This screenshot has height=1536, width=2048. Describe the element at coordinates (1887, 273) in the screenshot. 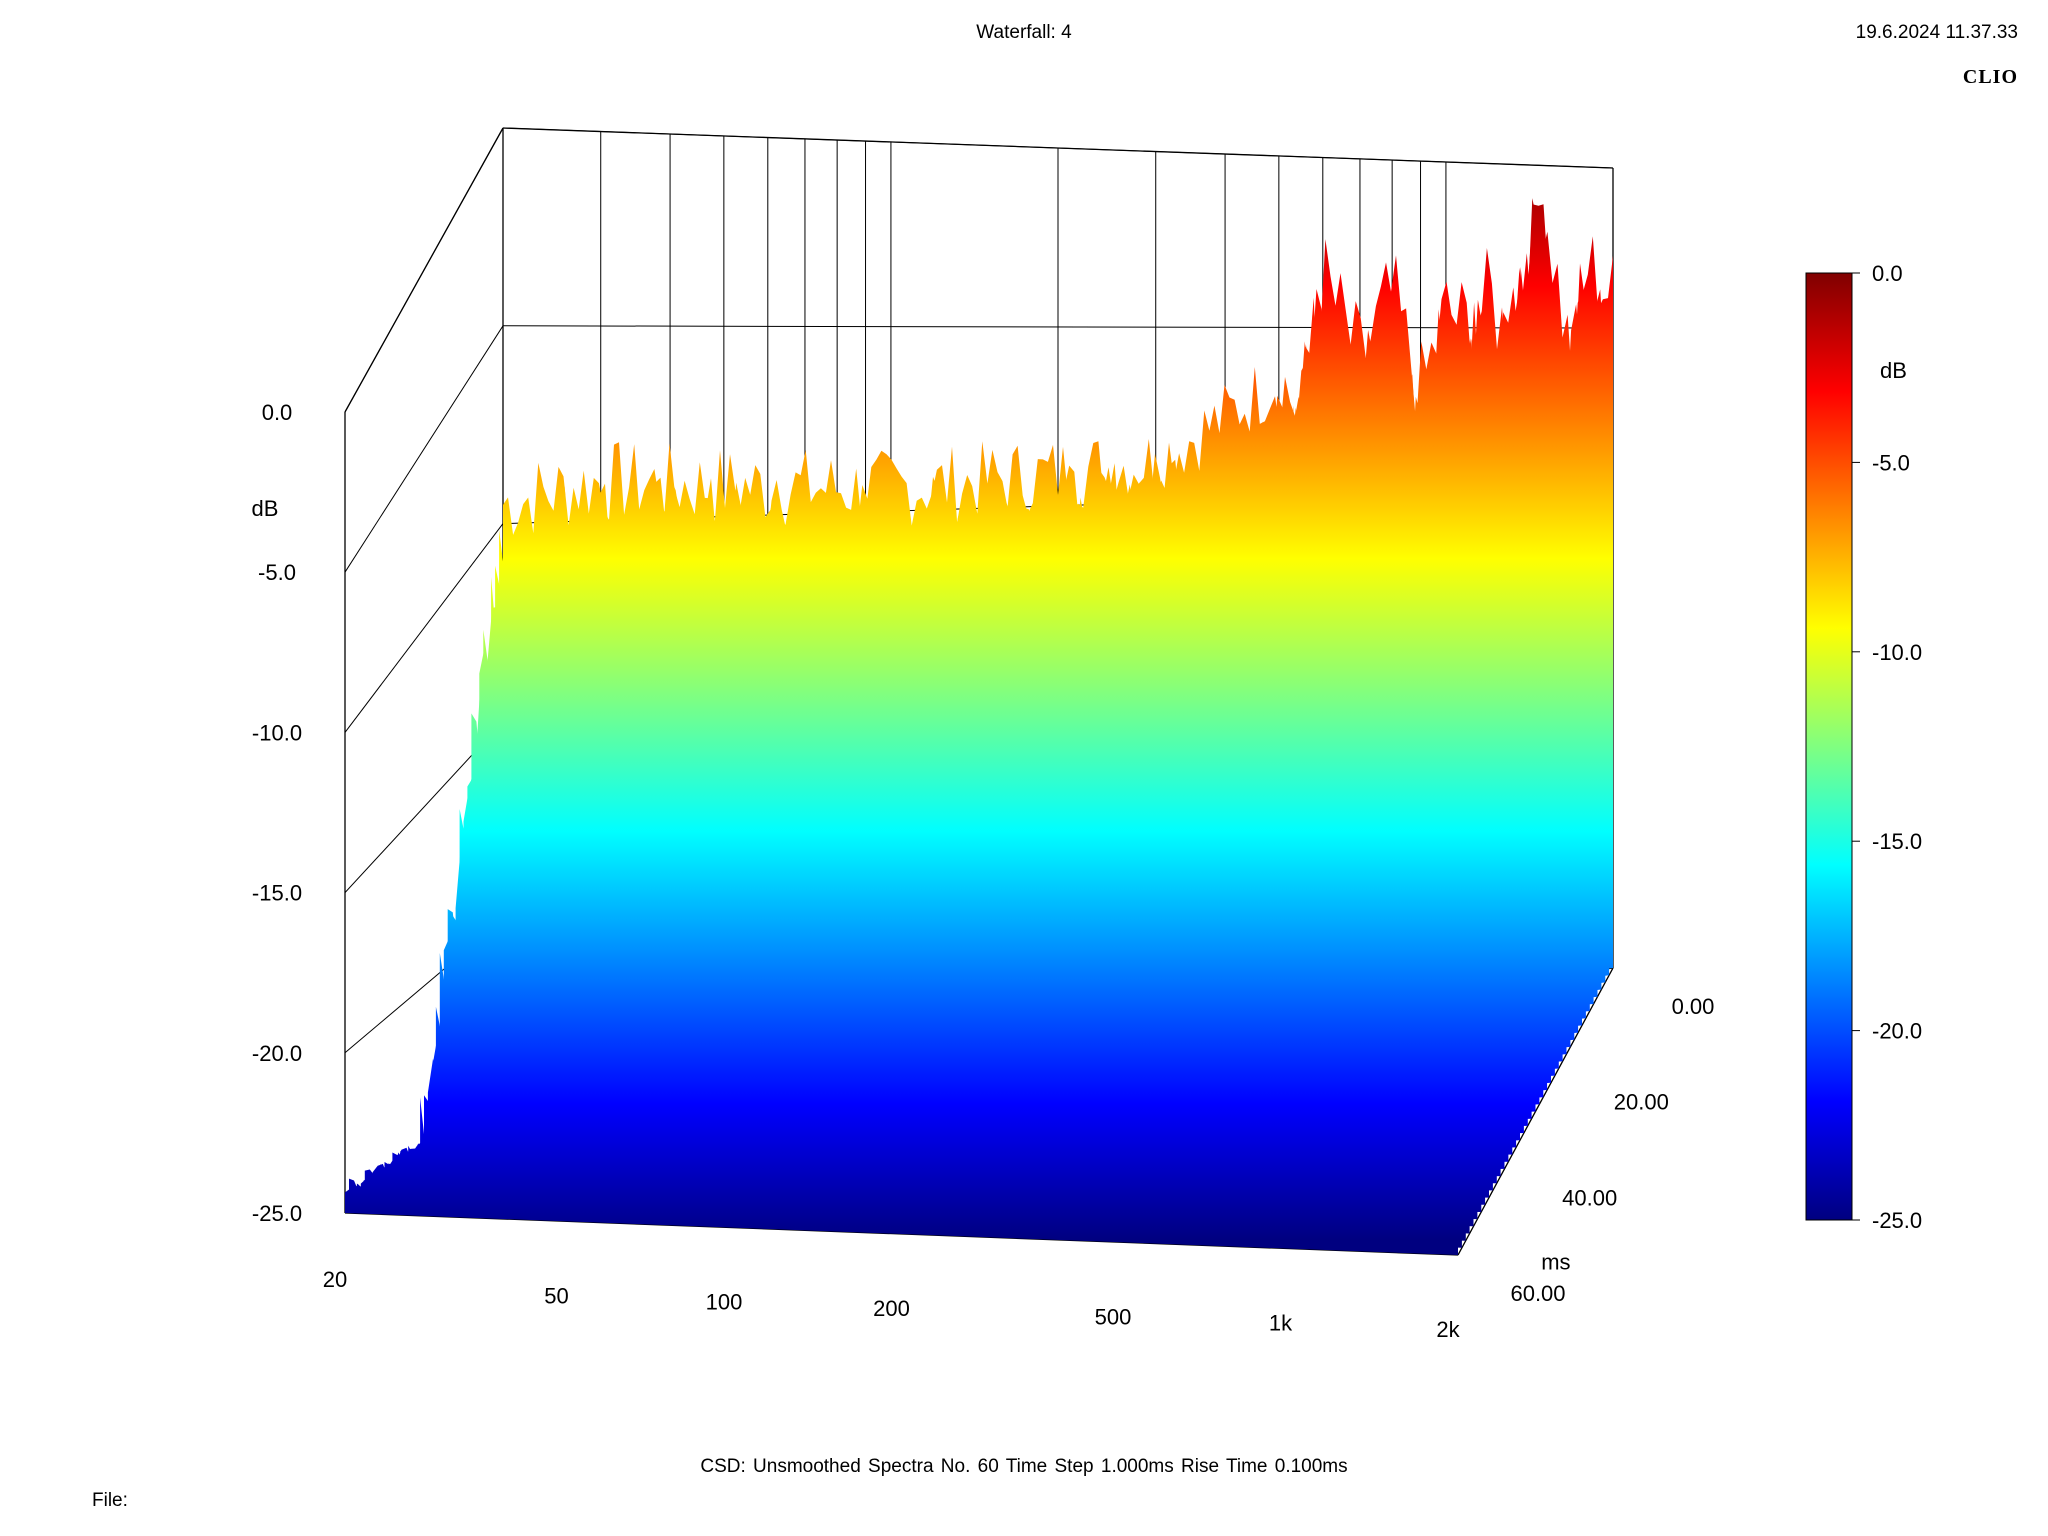

I see `colorbar-tick-label: 0.0` at that location.